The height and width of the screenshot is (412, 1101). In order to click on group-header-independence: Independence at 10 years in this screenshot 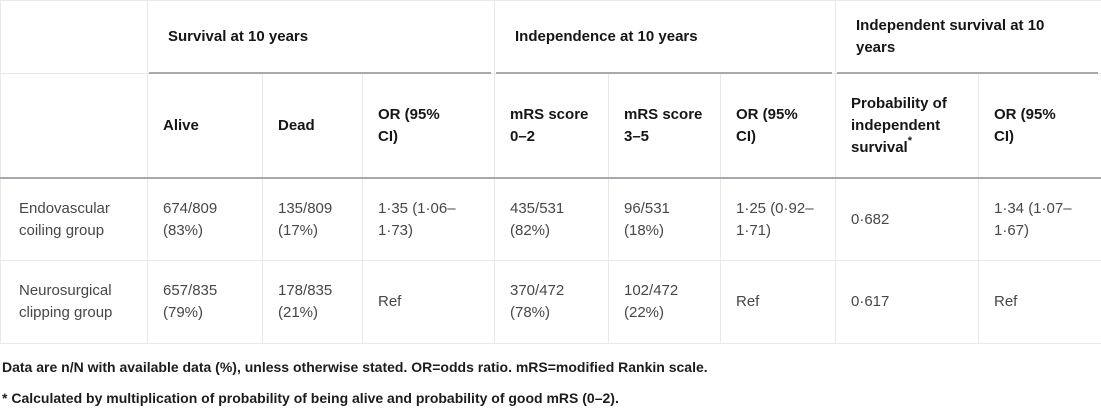, I will do `click(664, 37)`.